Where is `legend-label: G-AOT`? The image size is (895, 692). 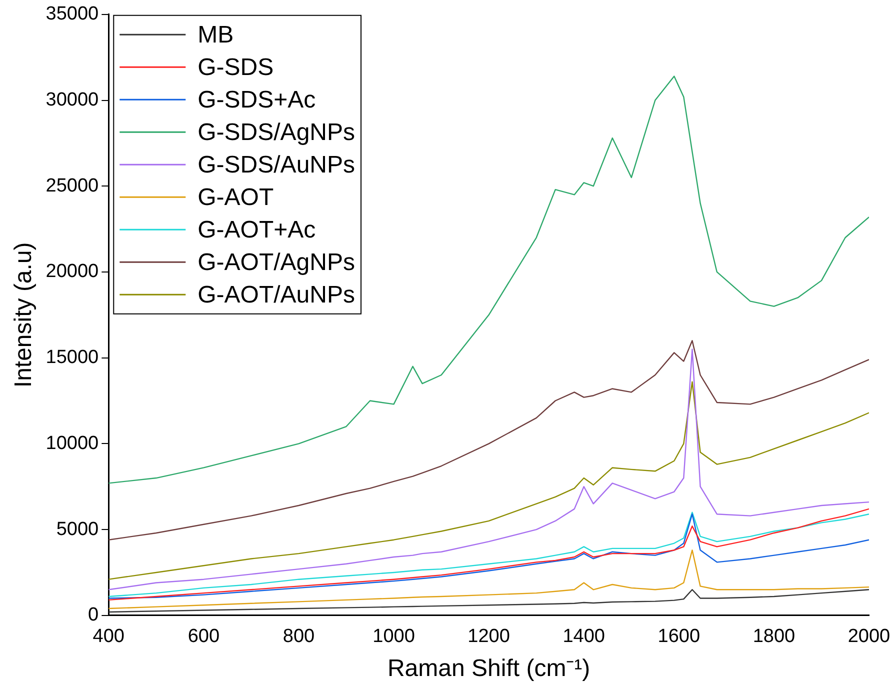
legend-label: G-AOT is located at coordinates (236, 197).